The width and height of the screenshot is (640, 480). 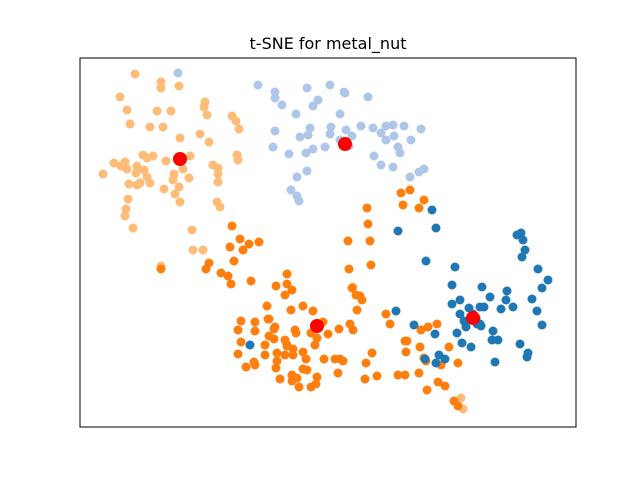 I want to click on chart-title: t-SNE for metal_nut, so click(x=328, y=44).